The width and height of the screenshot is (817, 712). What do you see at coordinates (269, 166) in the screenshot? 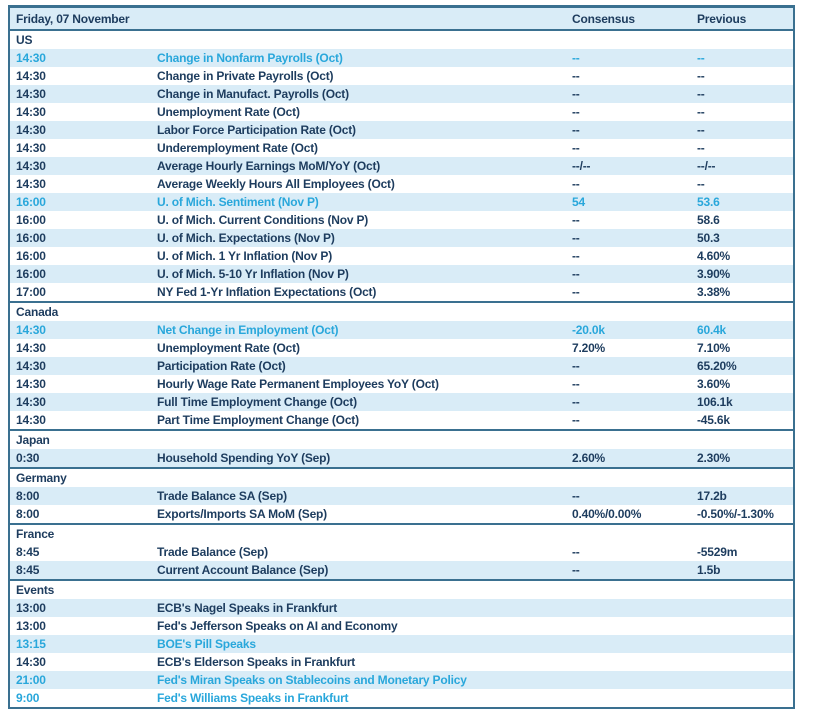
I see `event-cell: Average Hourly Earnings MoM/YoY (Oct)` at bounding box center [269, 166].